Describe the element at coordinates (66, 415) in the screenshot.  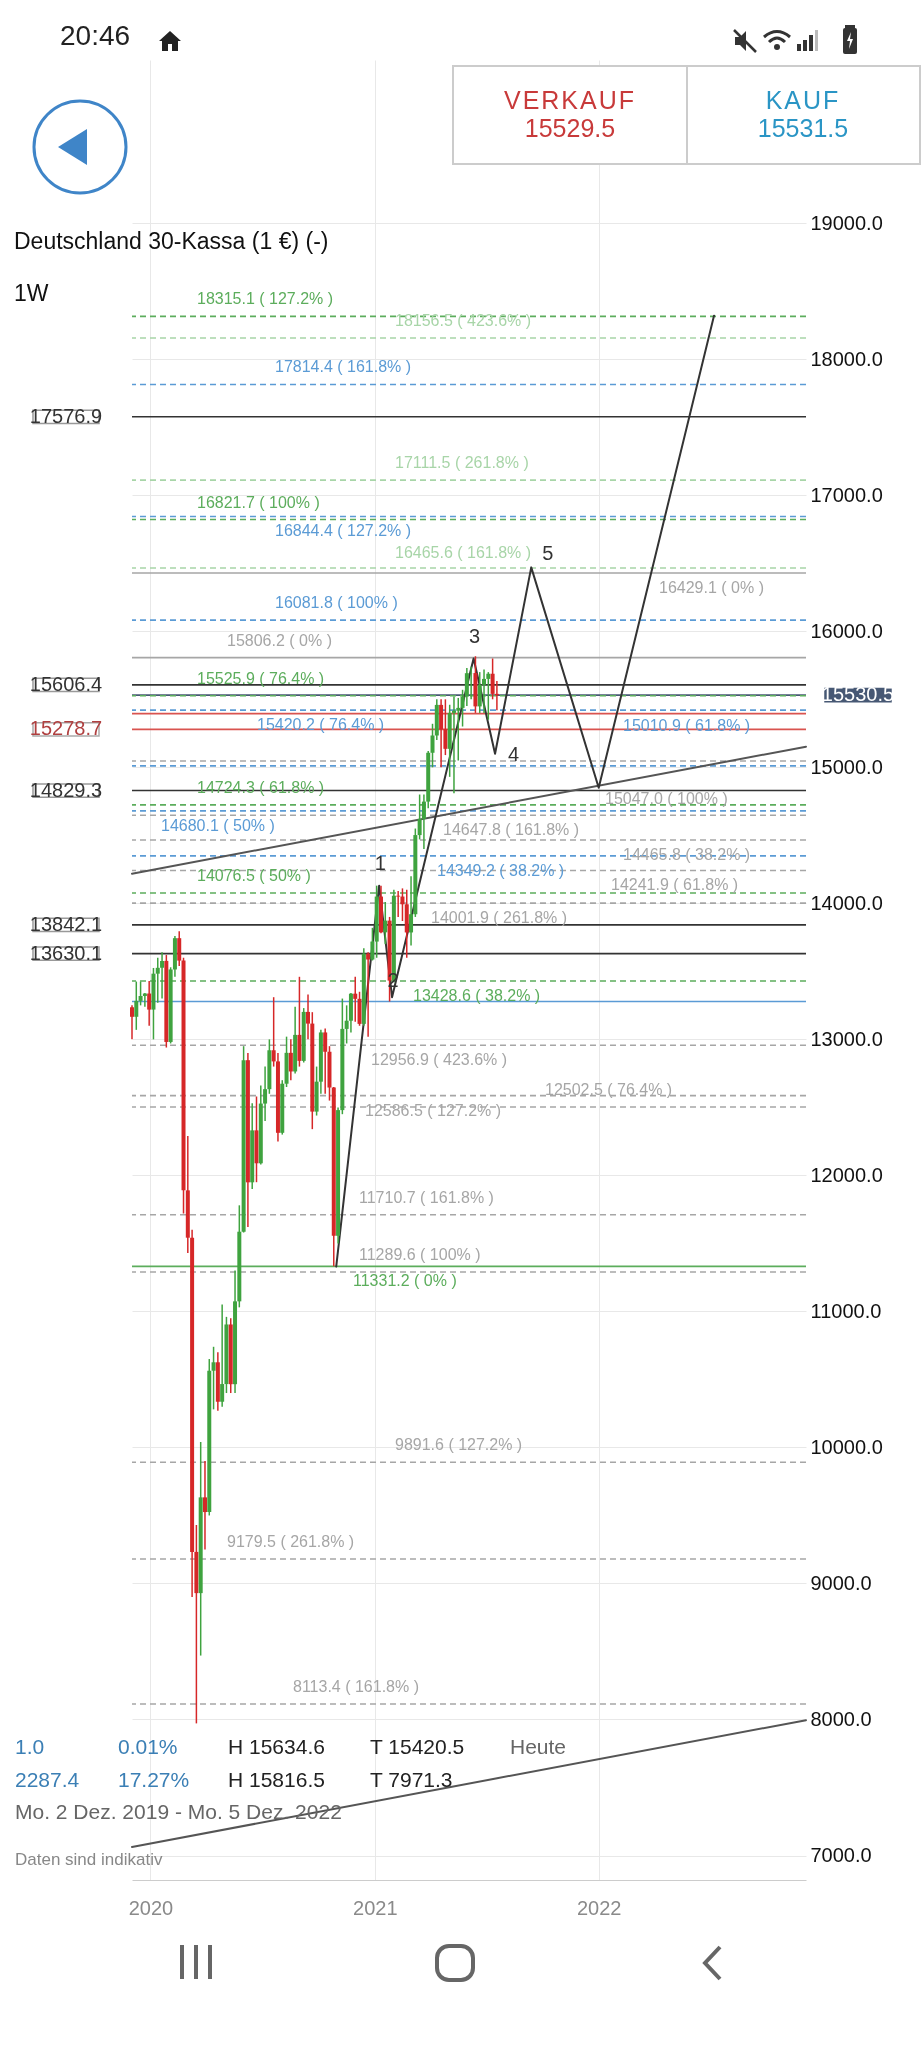
I see `ref-line-label: 17576.9` at that location.